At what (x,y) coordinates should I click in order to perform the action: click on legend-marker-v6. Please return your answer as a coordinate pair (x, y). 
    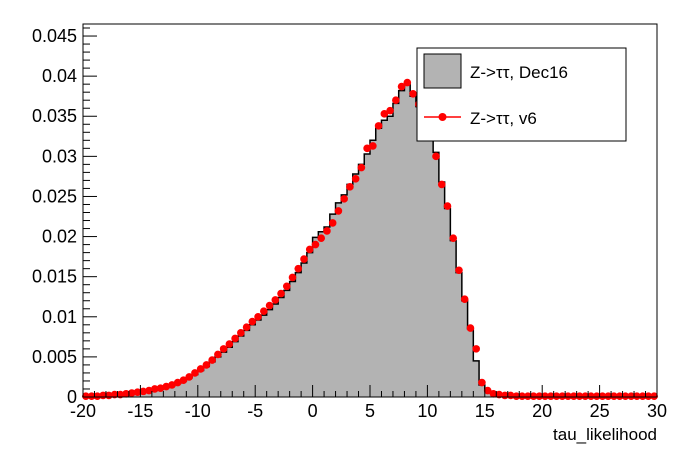
    Looking at the image, I should click on (442, 117).